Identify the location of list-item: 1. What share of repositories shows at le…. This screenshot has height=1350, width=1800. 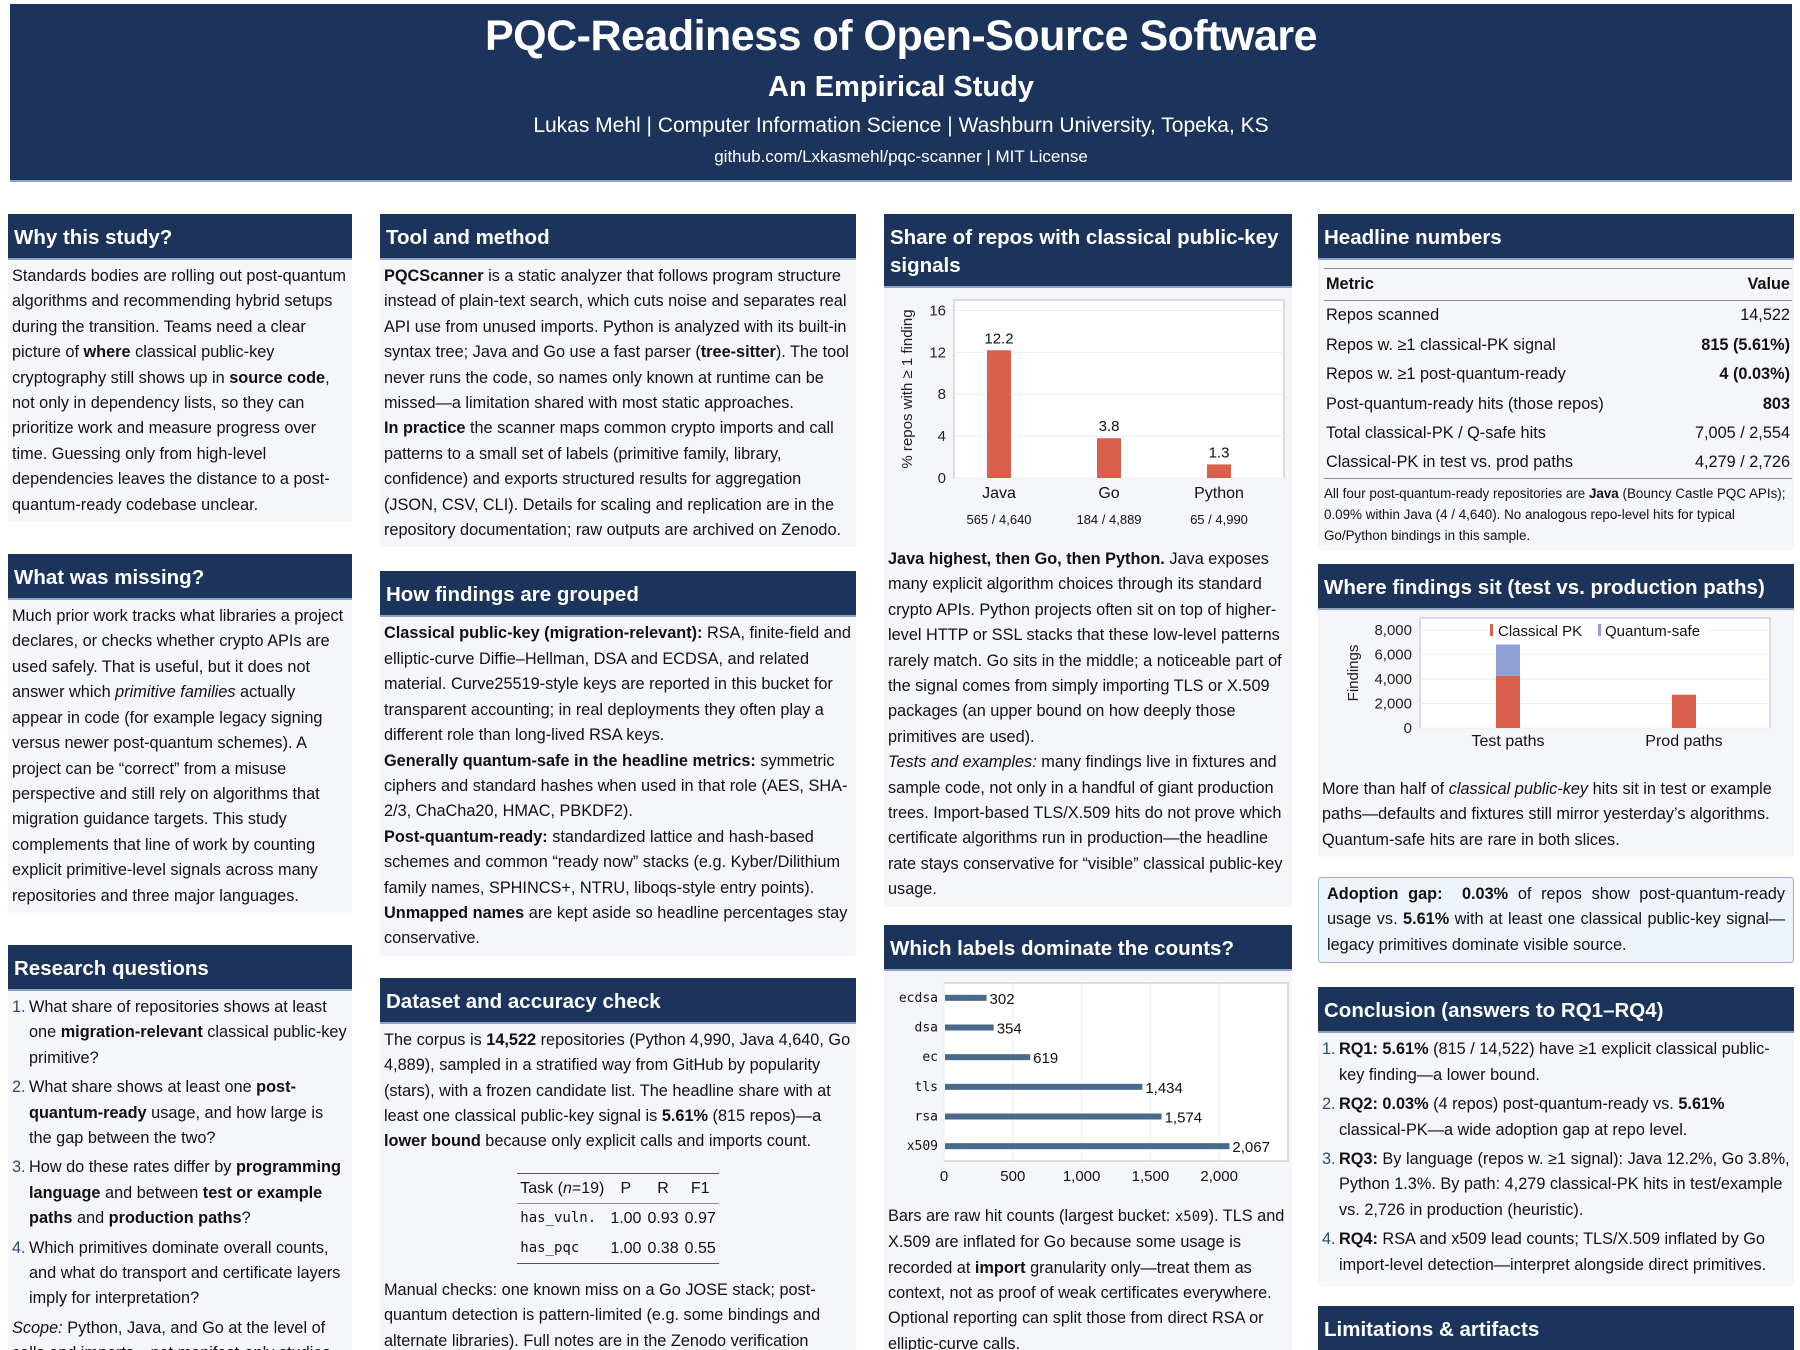
(179, 1032).